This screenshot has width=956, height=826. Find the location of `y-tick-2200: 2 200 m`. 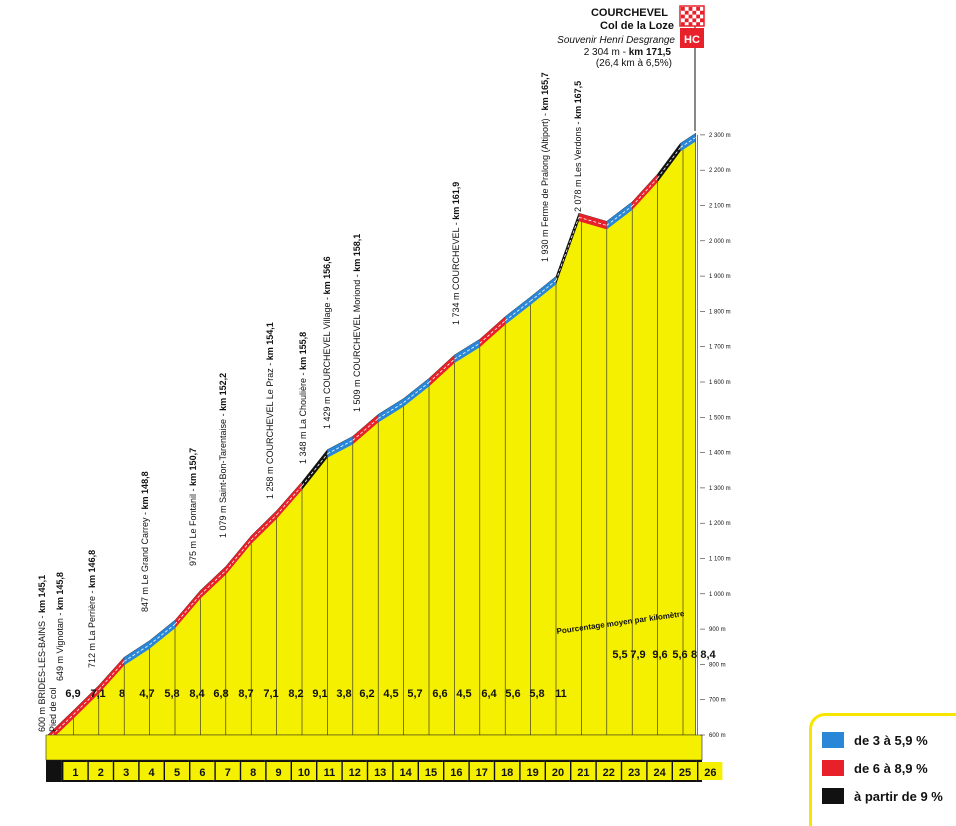

y-tick-2200: 2 200 m is located at coordinates (720, 171).